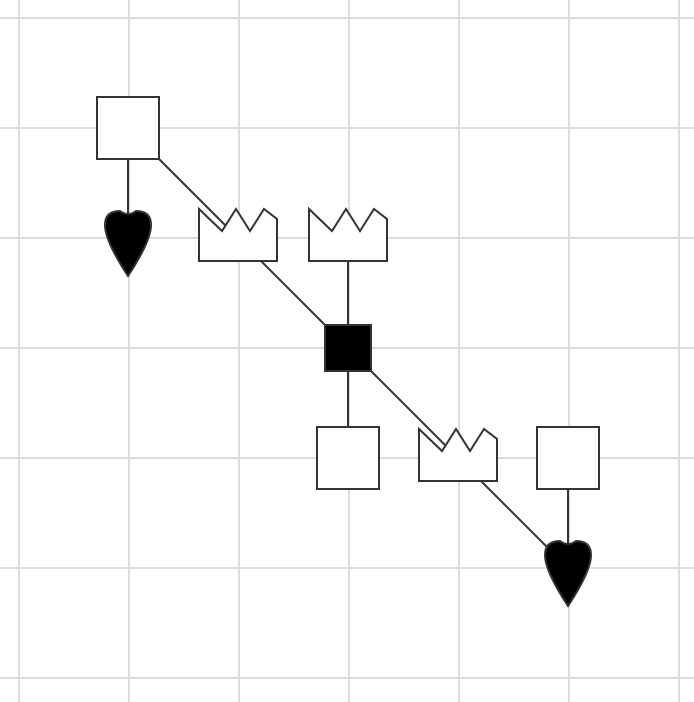  I want to click on node-crown-white-n4, so click(348, 234).